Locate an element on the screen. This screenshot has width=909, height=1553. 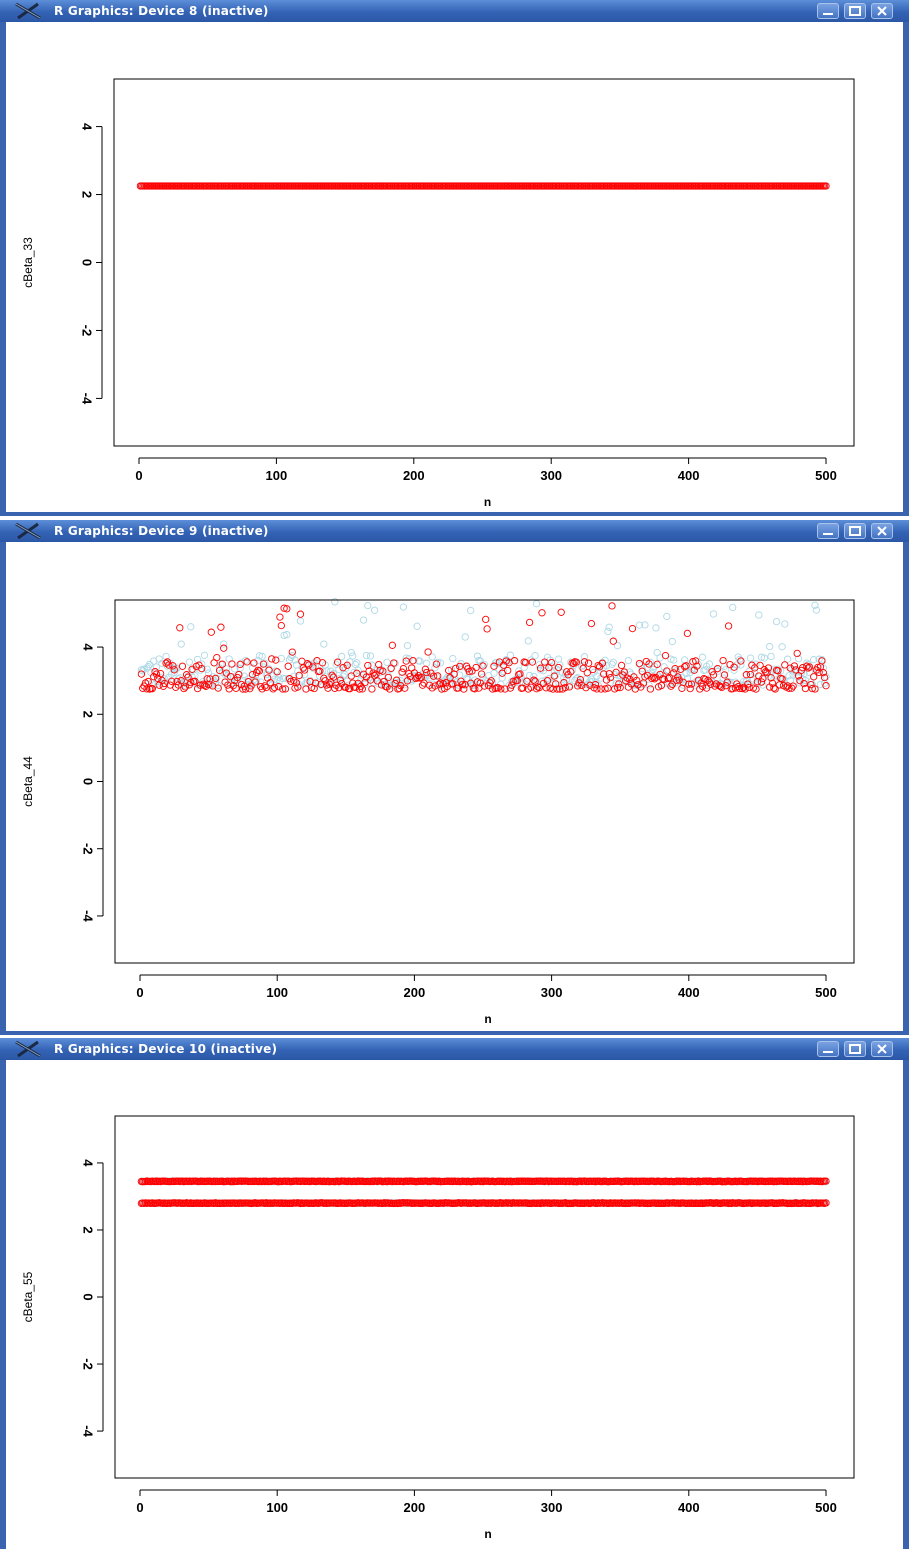
window-titlebar: R Graphics: Device 9 (inactive) is located at coordinates (454, 531).